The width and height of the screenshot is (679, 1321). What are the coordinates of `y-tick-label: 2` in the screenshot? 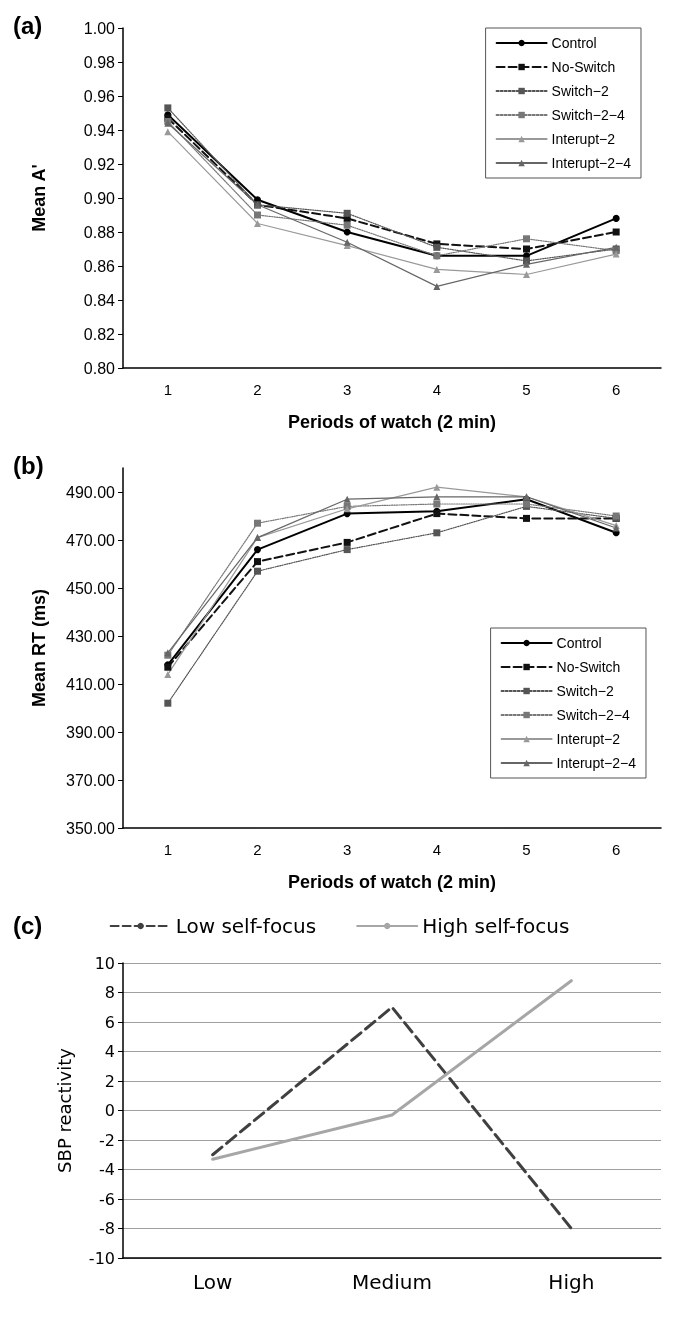 It's located at (109, 1081).